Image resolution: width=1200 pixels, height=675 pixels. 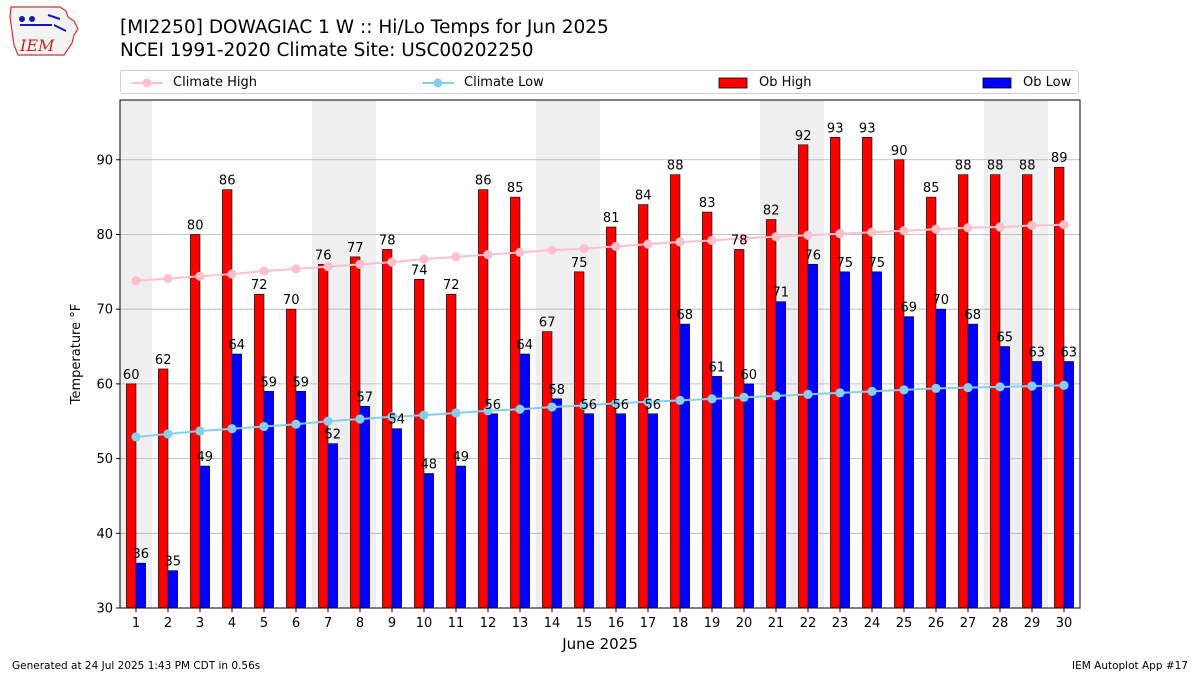 What do you see at coordinates (579, 263) in the screenshot?
I see `ob-high-value-label: 75` at bounding box center [579, 263].